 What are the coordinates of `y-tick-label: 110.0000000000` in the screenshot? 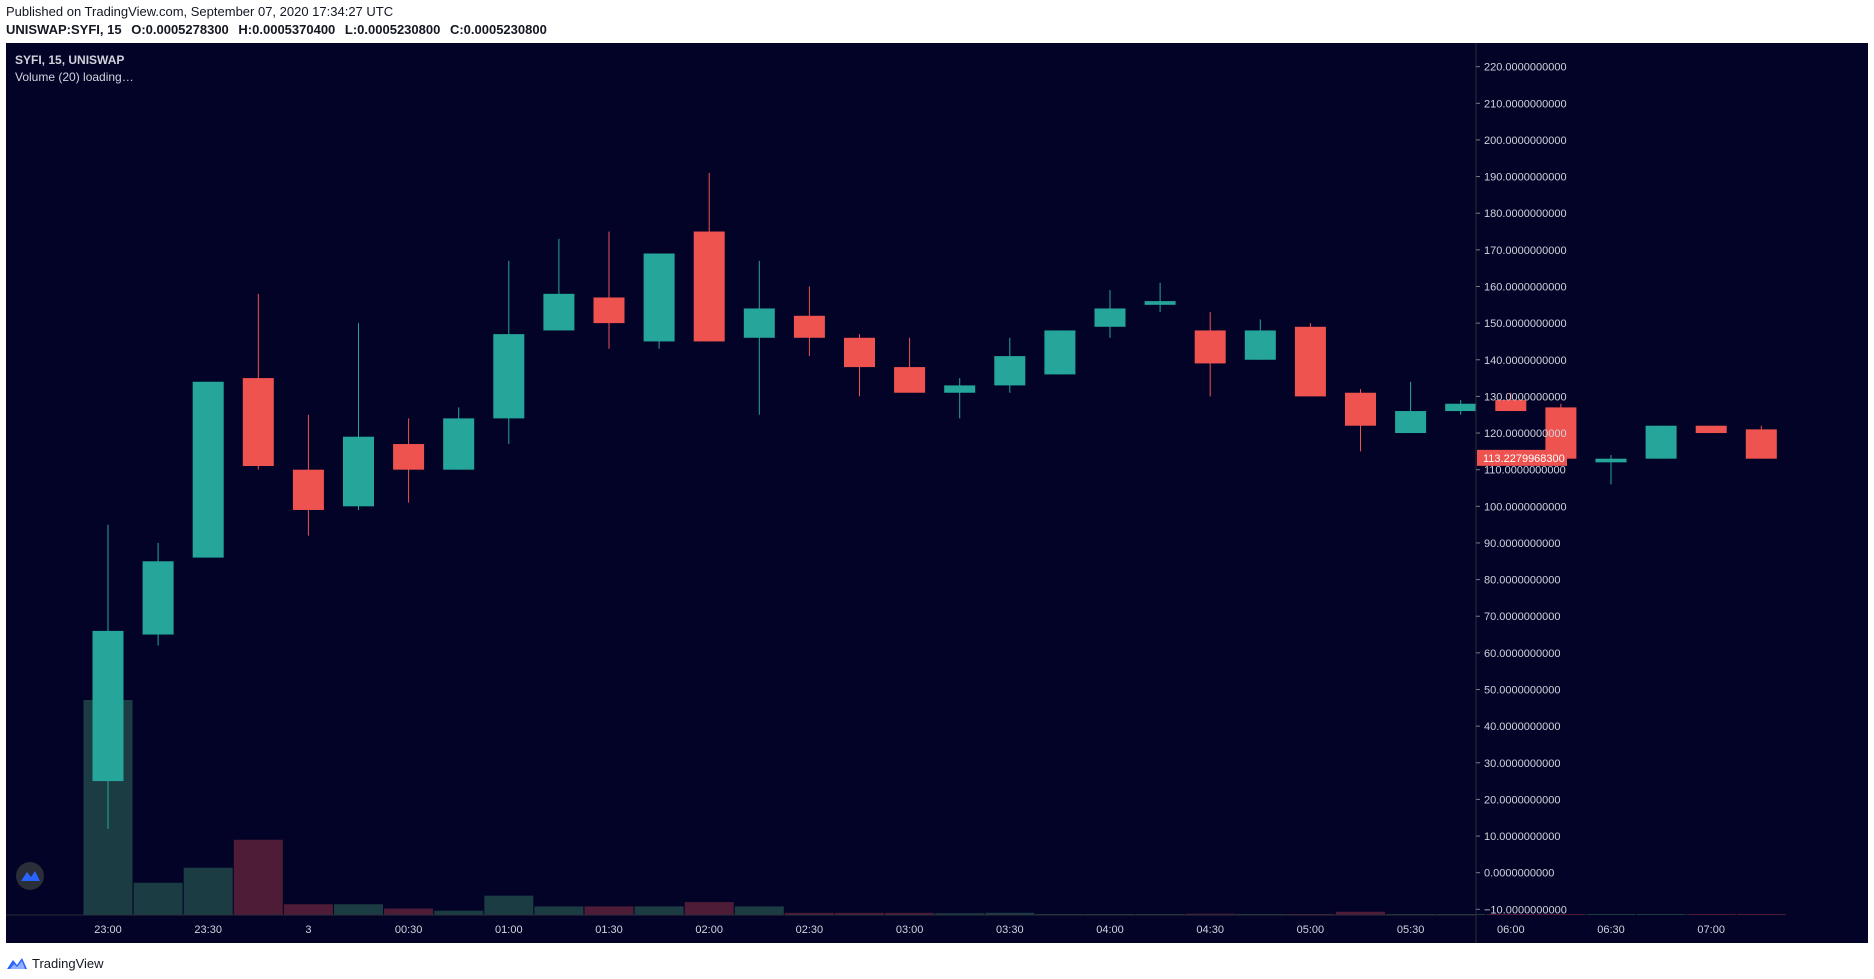 It's located at (1525, 471).